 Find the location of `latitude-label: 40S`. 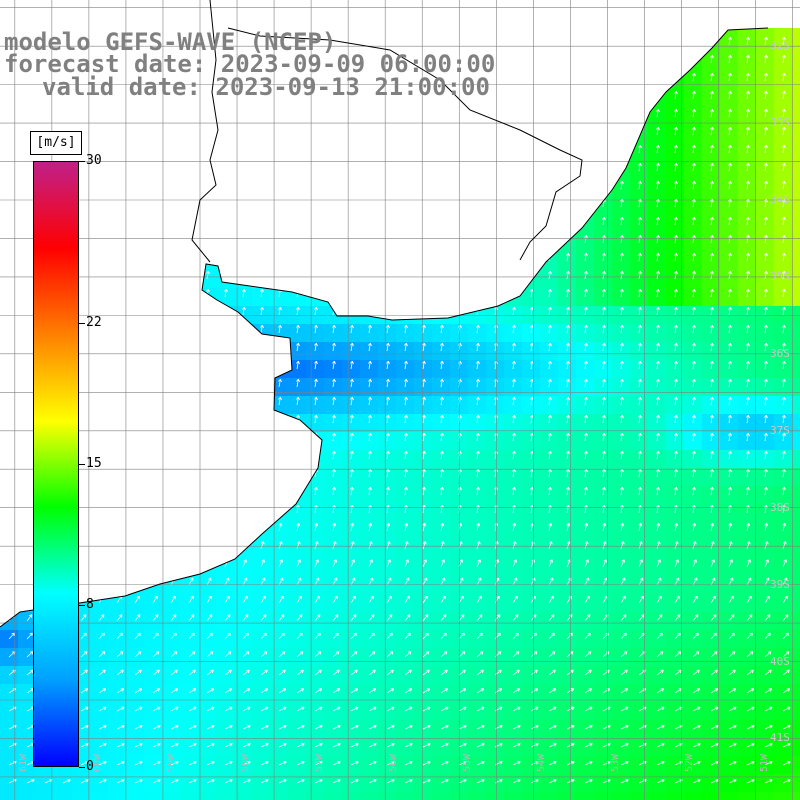

latitude-label: 40S is located at coordinates (780, 661).